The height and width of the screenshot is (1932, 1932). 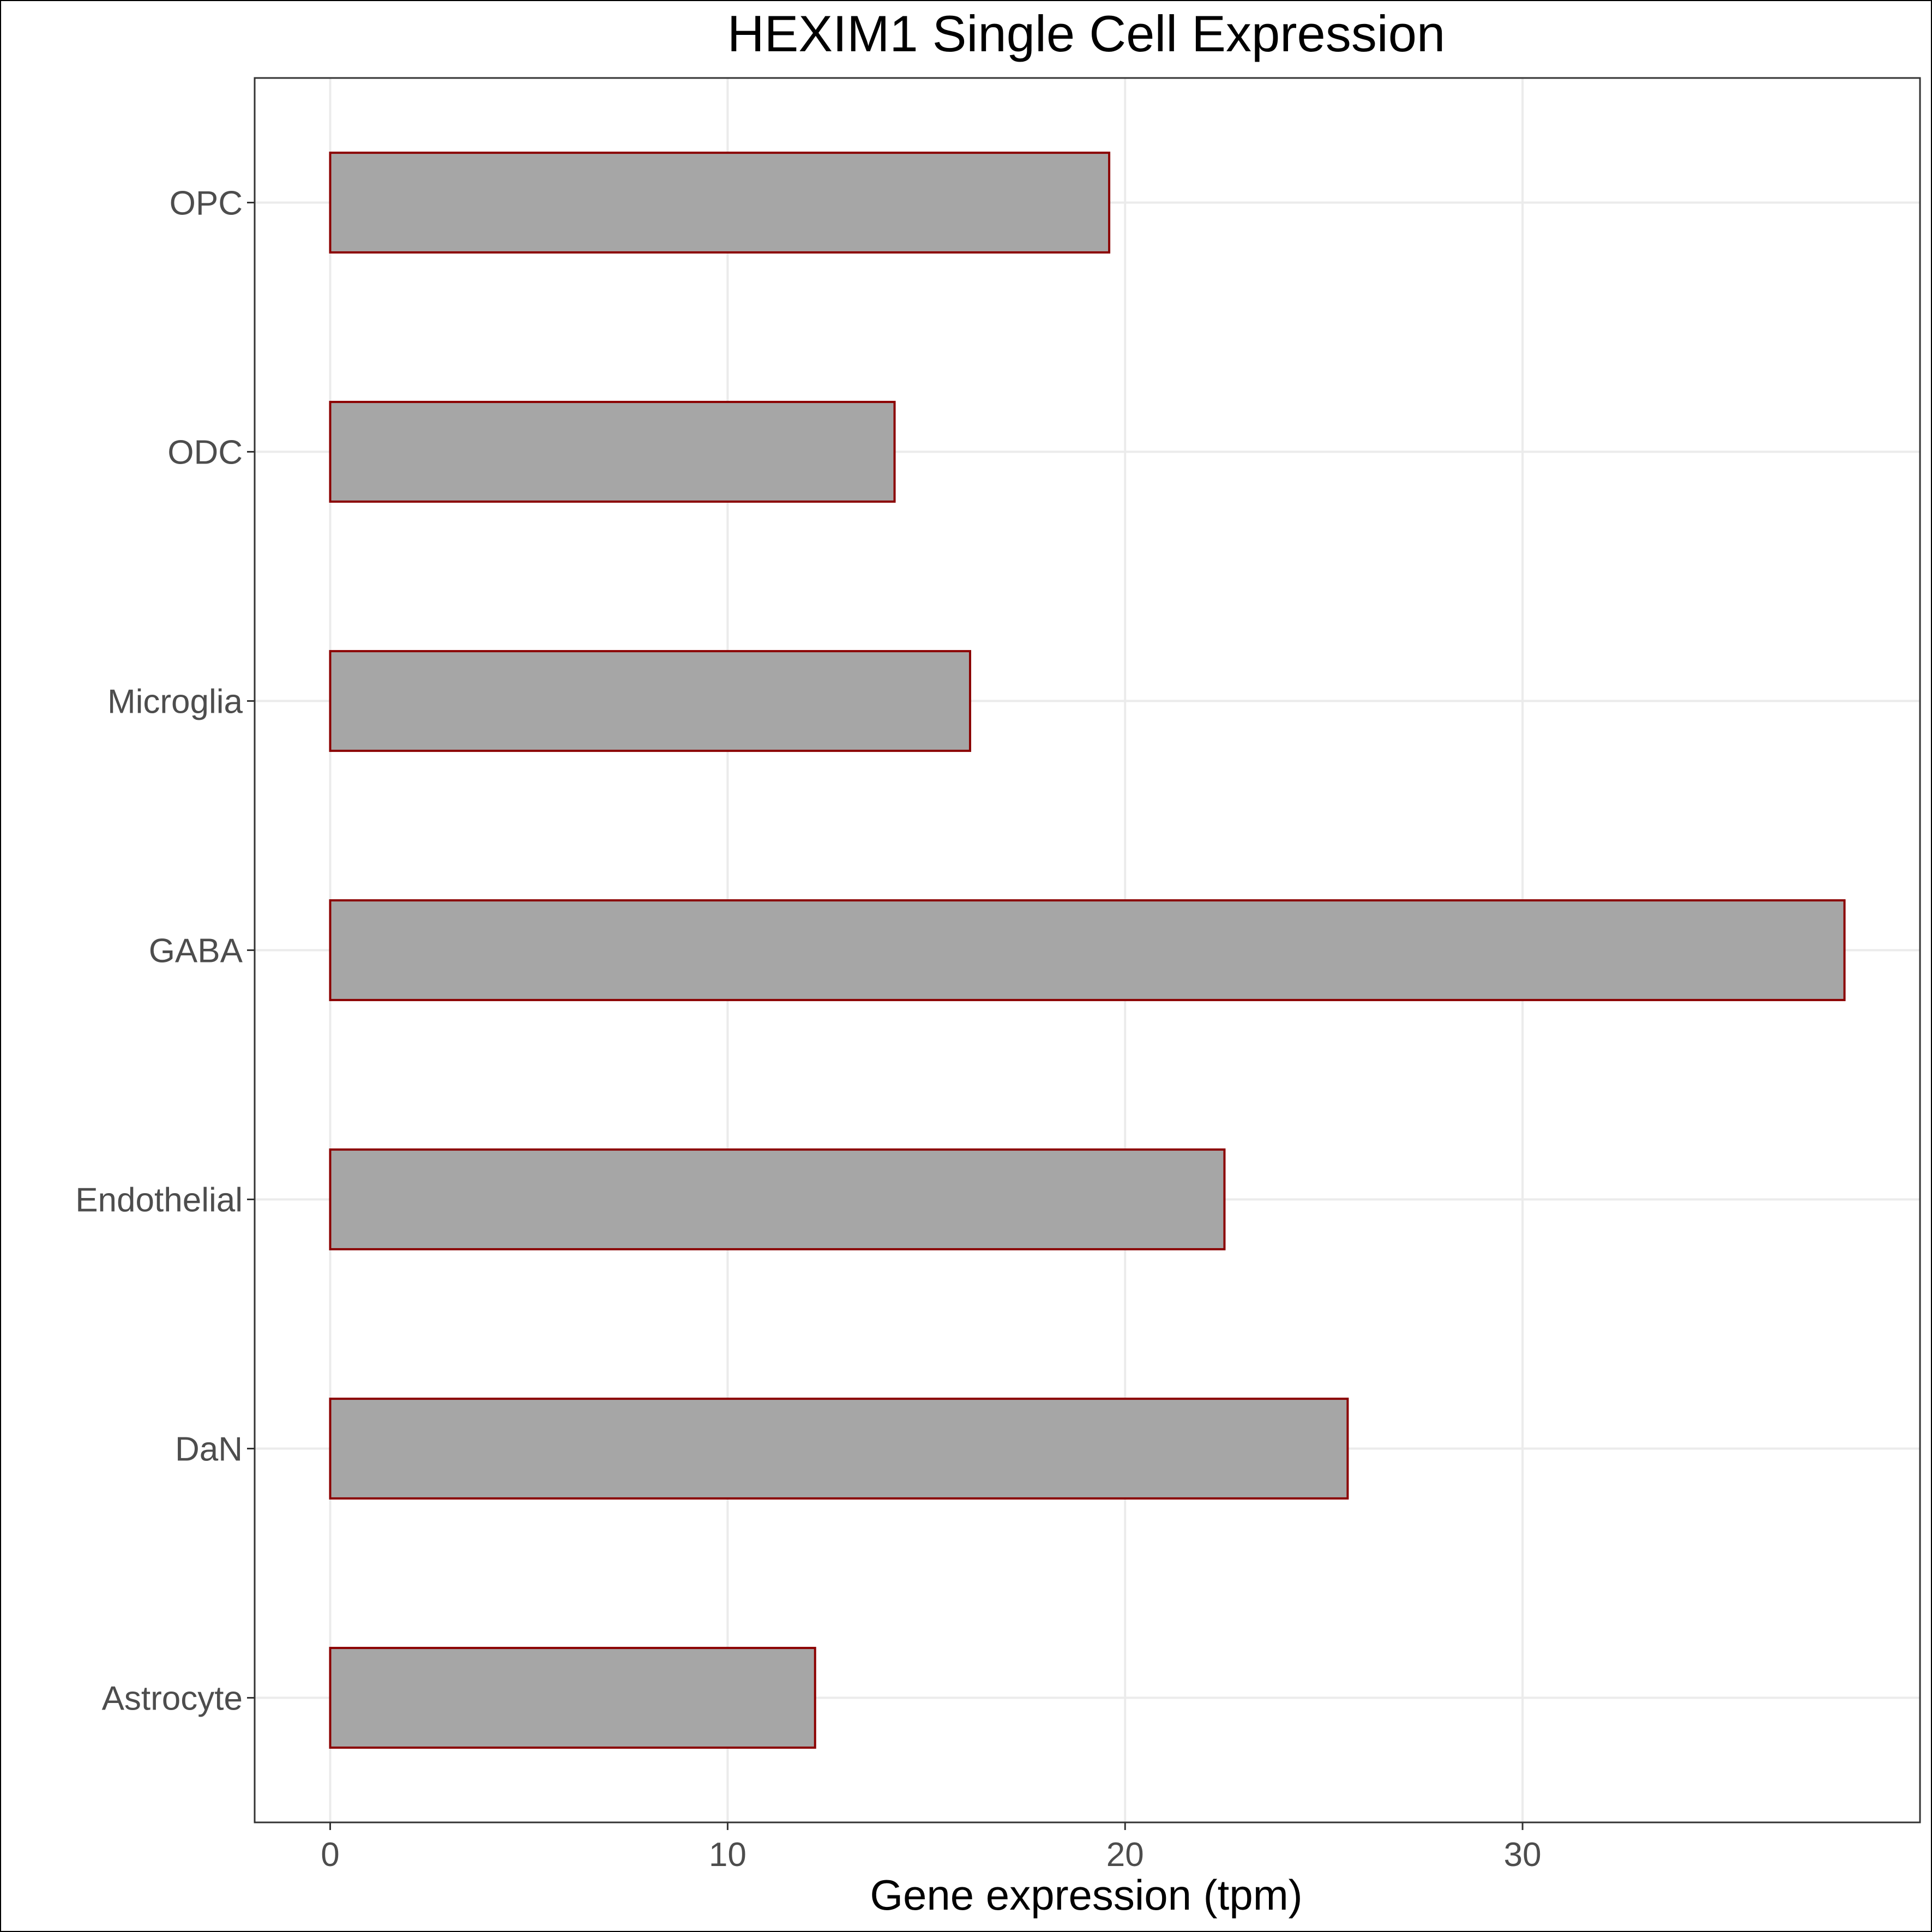 What do you see at coordinates (650, 701) in the screenshot?
I see `bar-microglia` at bounding box center [650, 701].